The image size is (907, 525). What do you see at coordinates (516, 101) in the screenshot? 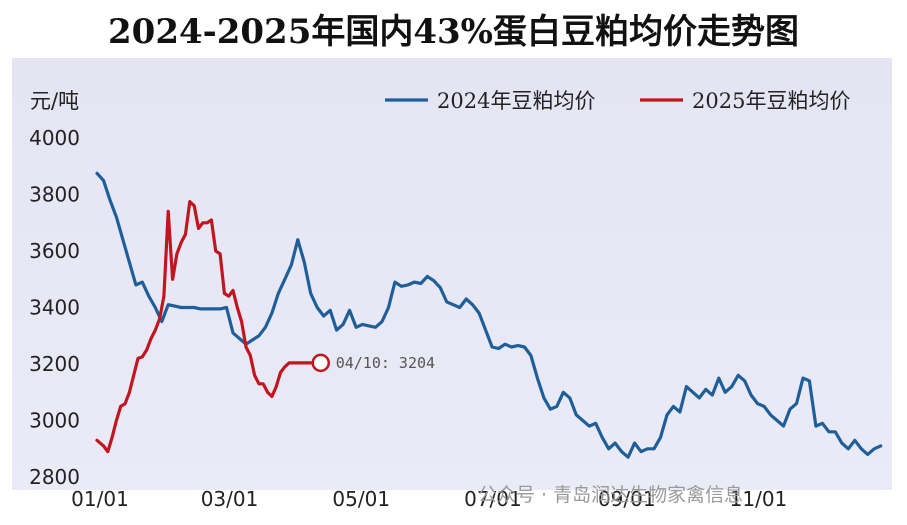
I see `legend-label-1: 2024年豆粕均价` at bounding box center [516, 101].